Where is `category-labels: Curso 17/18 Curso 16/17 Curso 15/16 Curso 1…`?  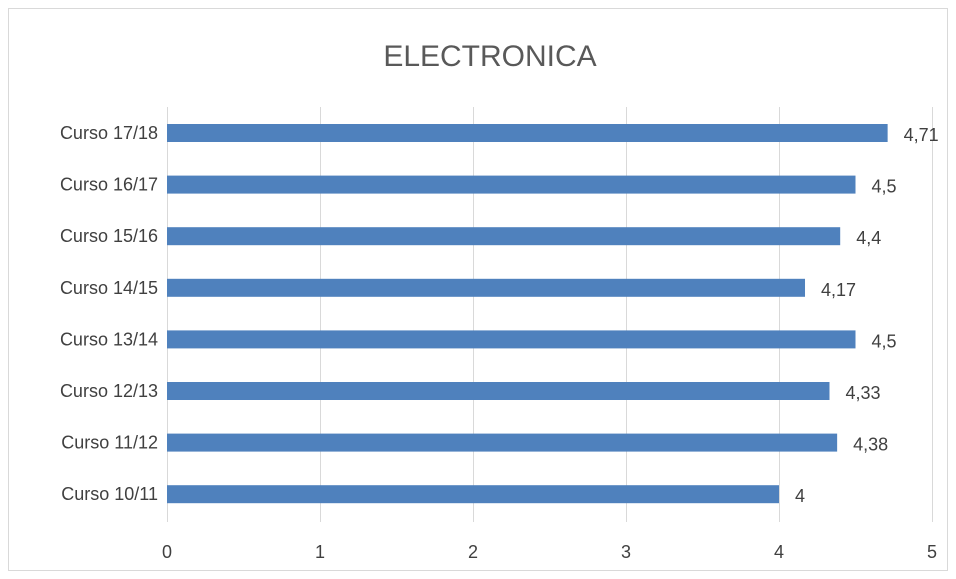 category-labels: Curso 17/18 Curso 16/17 Curso 15/16 Curso 1… is located at coordinates (109, 313).